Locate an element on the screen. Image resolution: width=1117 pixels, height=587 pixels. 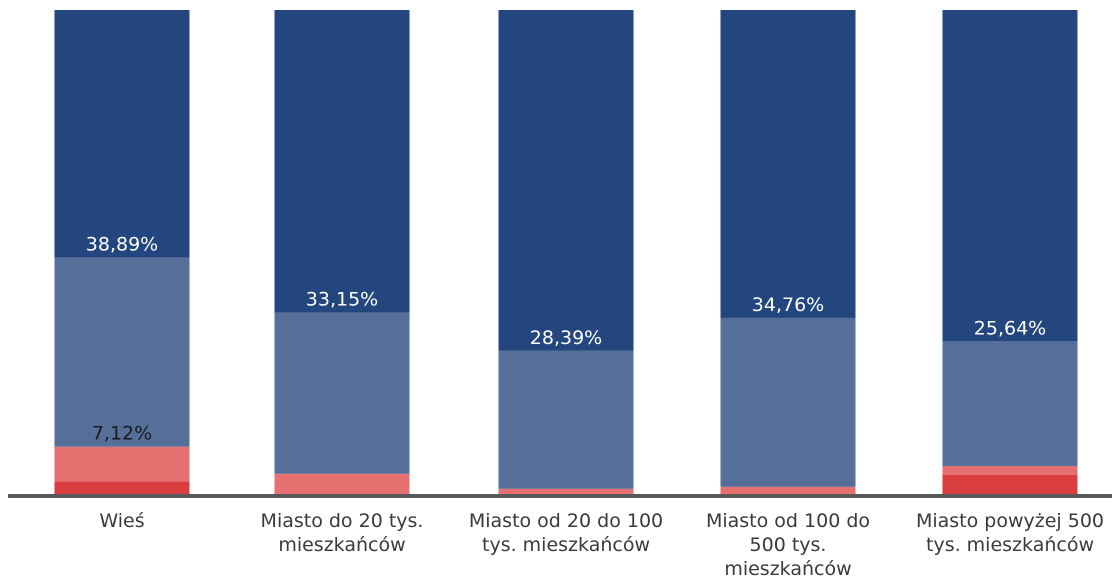
data-label-3-2: 34,76% is located at coordinates (788, 305).